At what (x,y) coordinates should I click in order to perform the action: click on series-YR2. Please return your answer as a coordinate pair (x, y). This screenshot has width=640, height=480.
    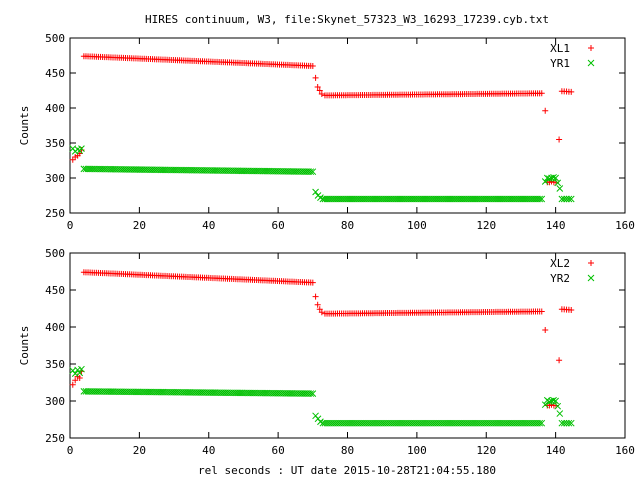
    Looking at the image, I should click on (322, 396).